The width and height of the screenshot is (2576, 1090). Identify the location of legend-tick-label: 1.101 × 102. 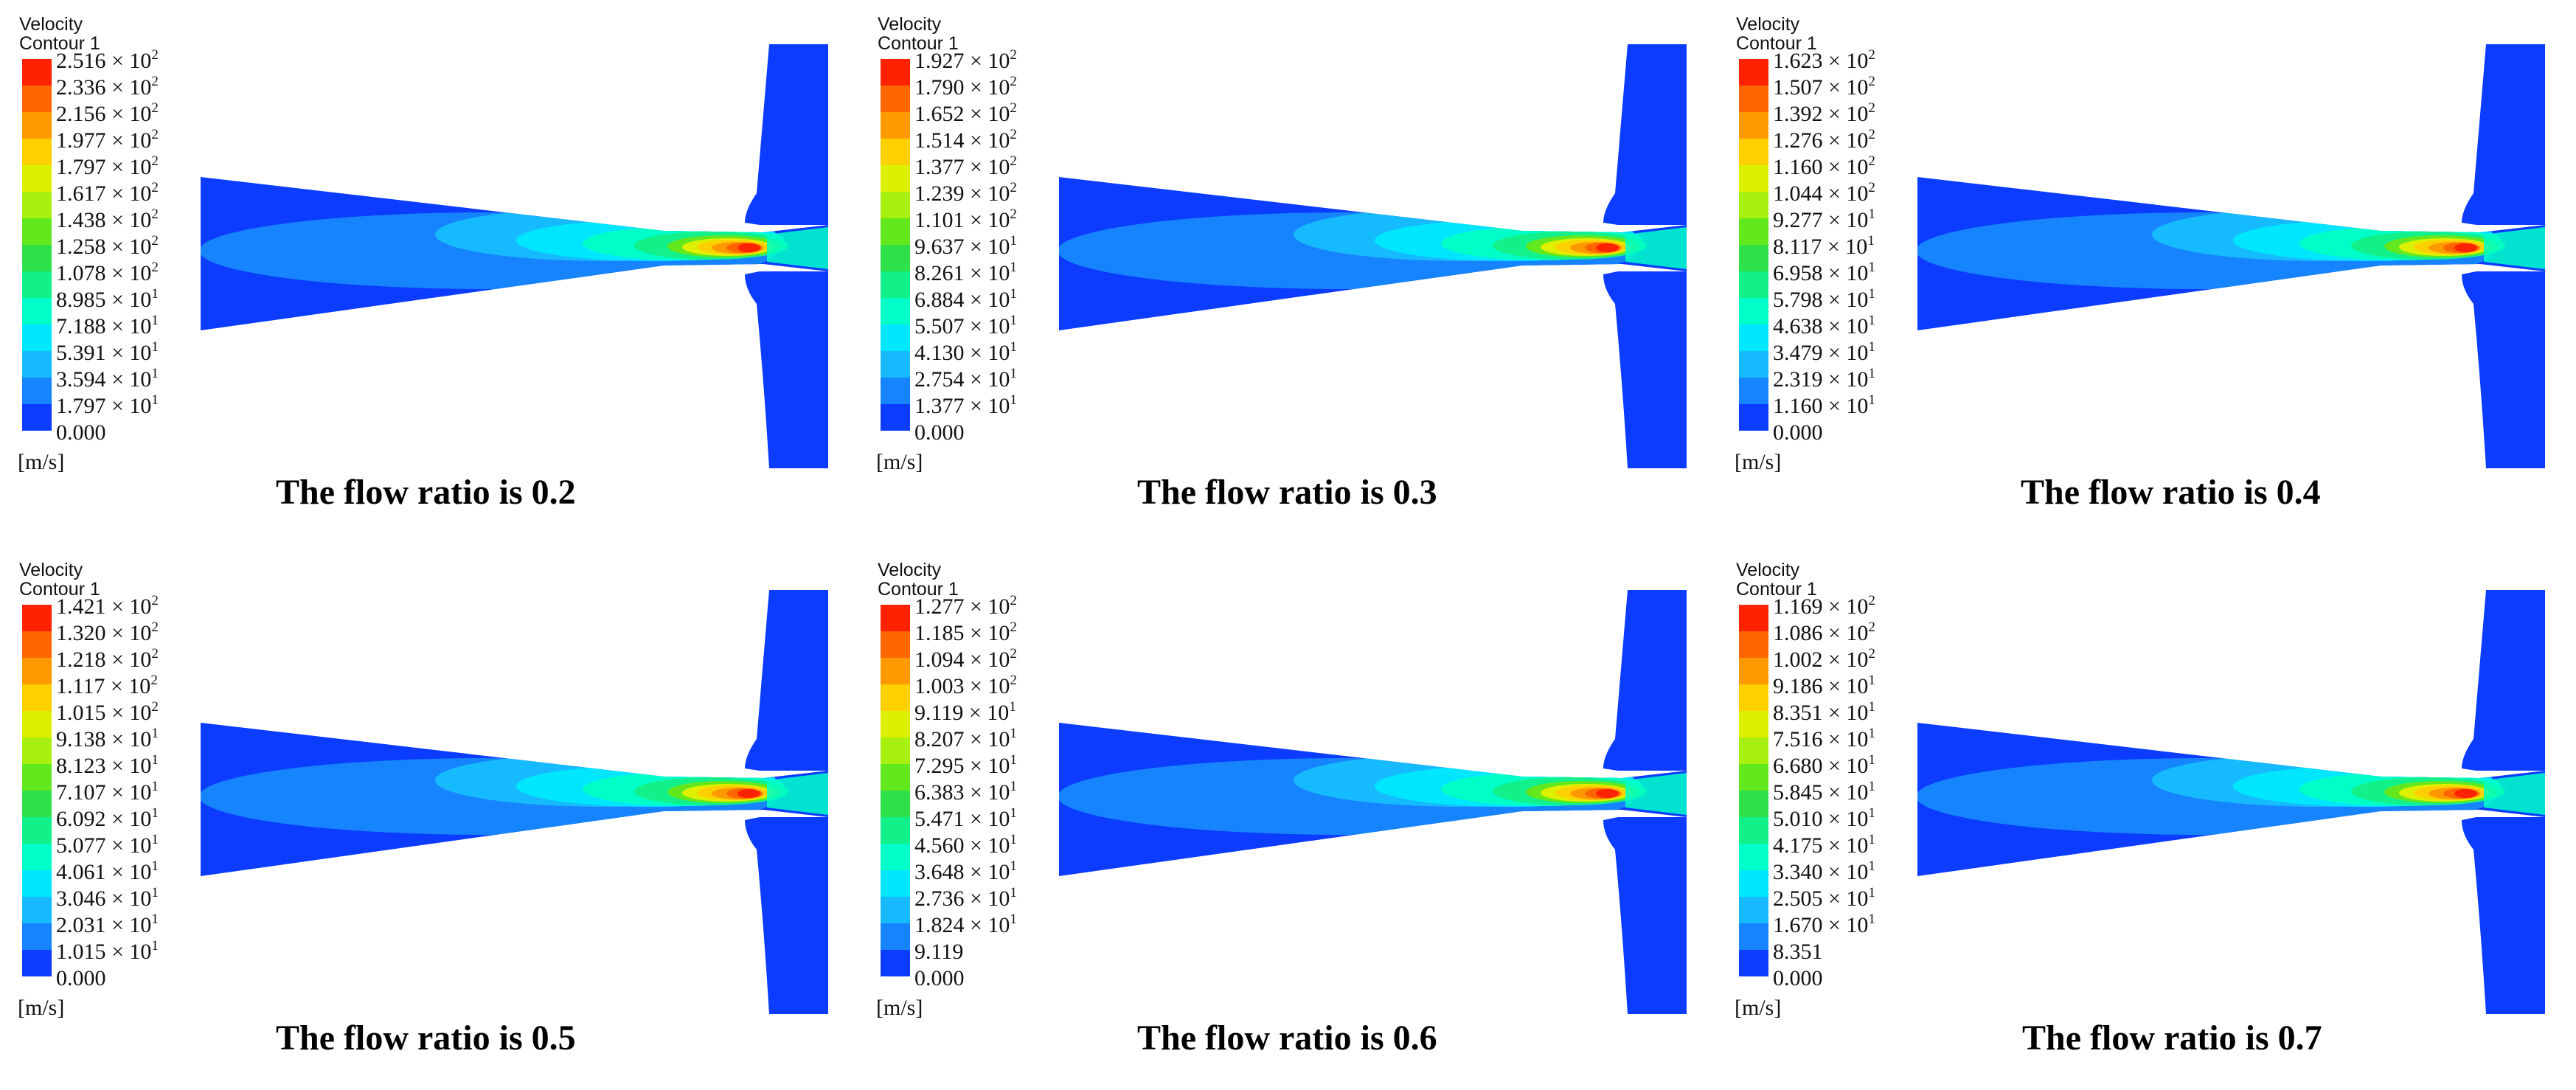
(965, 219).